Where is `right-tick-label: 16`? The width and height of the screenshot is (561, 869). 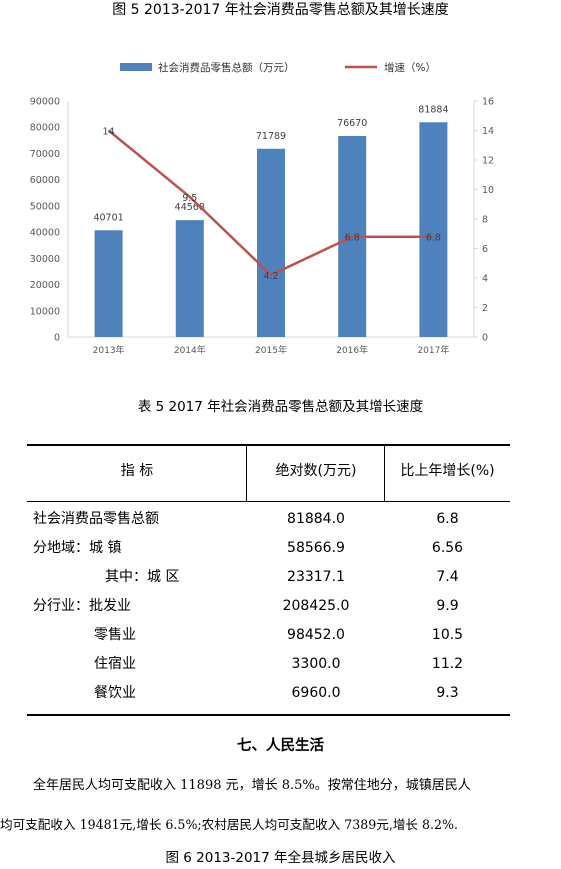
right-tick-label: 16 is located at coordinates (488, 102).